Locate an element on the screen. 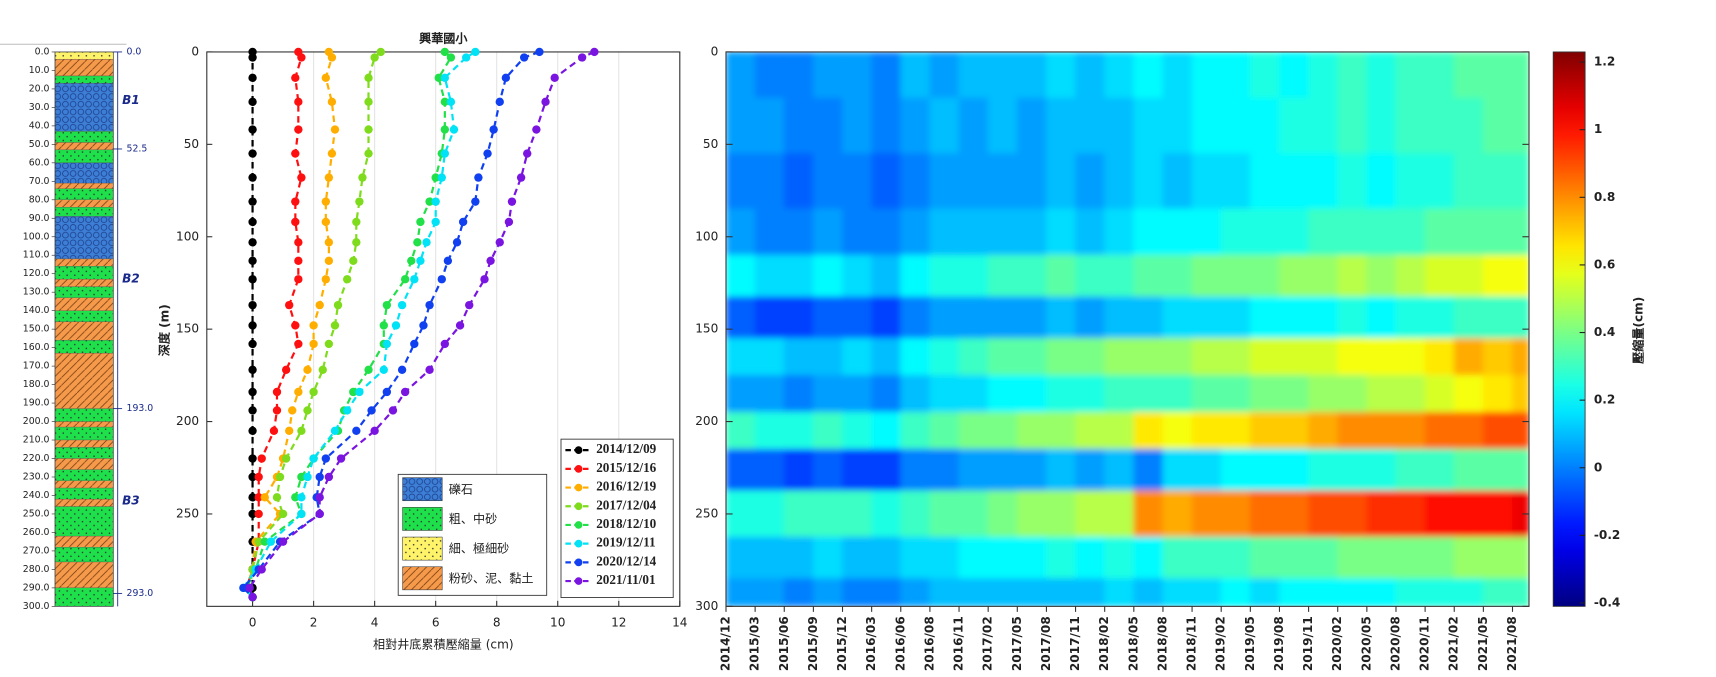  x-tick-label: 2018/11 is located at coordinates (1192, 643).